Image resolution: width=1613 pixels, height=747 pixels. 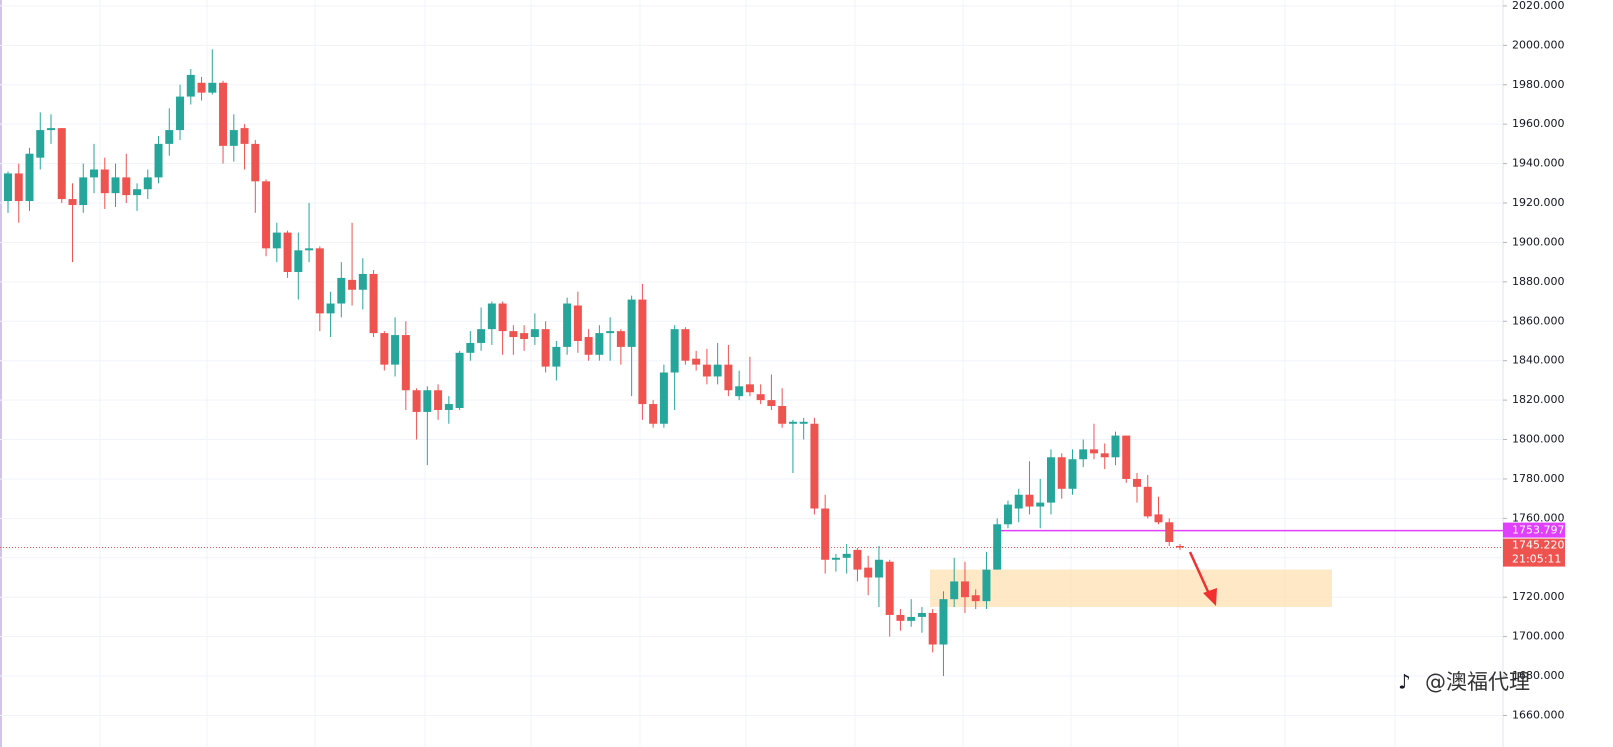 I want to click on price-label-box, so click(x=1534, y=552).